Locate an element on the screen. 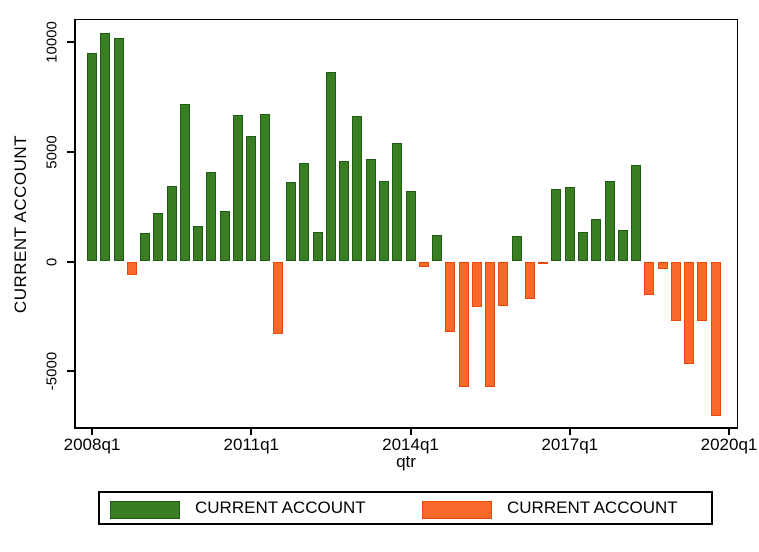 The width and height of the screenshot is (759, 552). bar-2011q2 is located at coordinates (264, 187).